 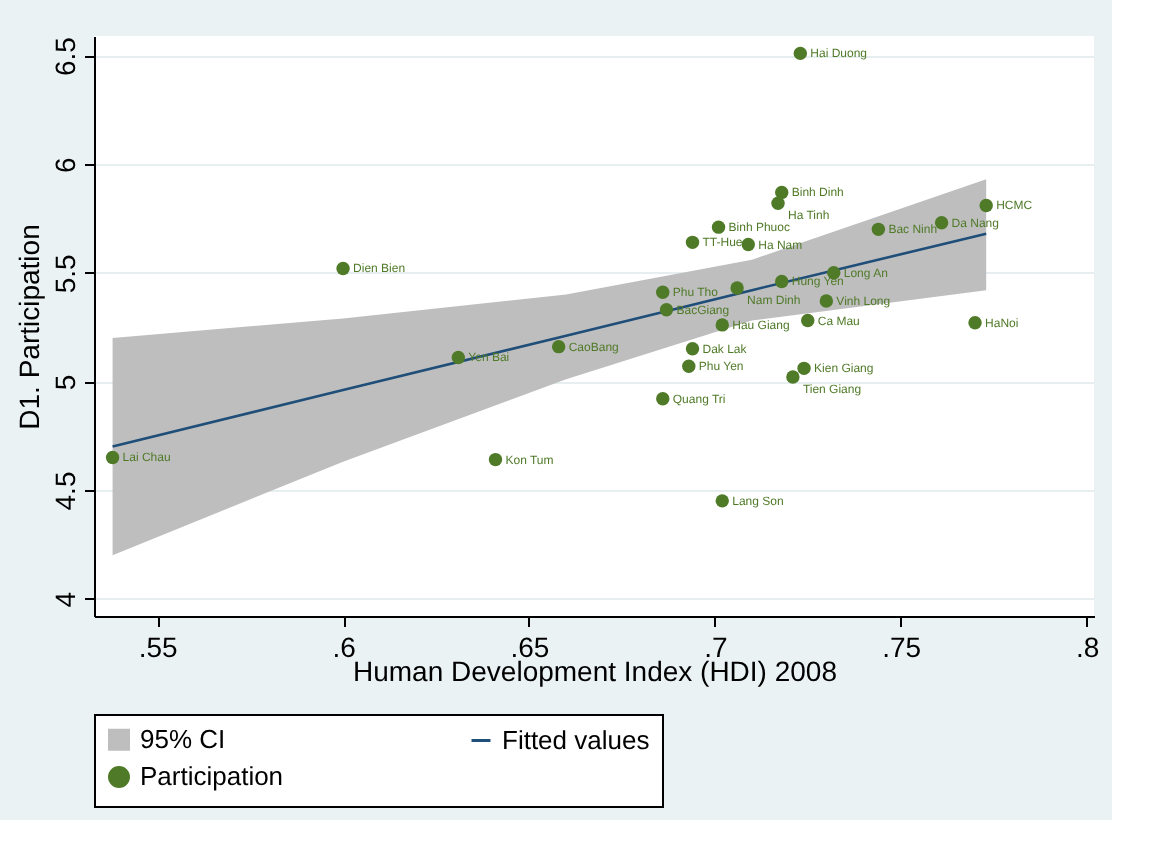 What do you see at coordinates (65, 273) in the screenshot?
I see `y-tick-label: 5.5` at bounding box center [65, 273].